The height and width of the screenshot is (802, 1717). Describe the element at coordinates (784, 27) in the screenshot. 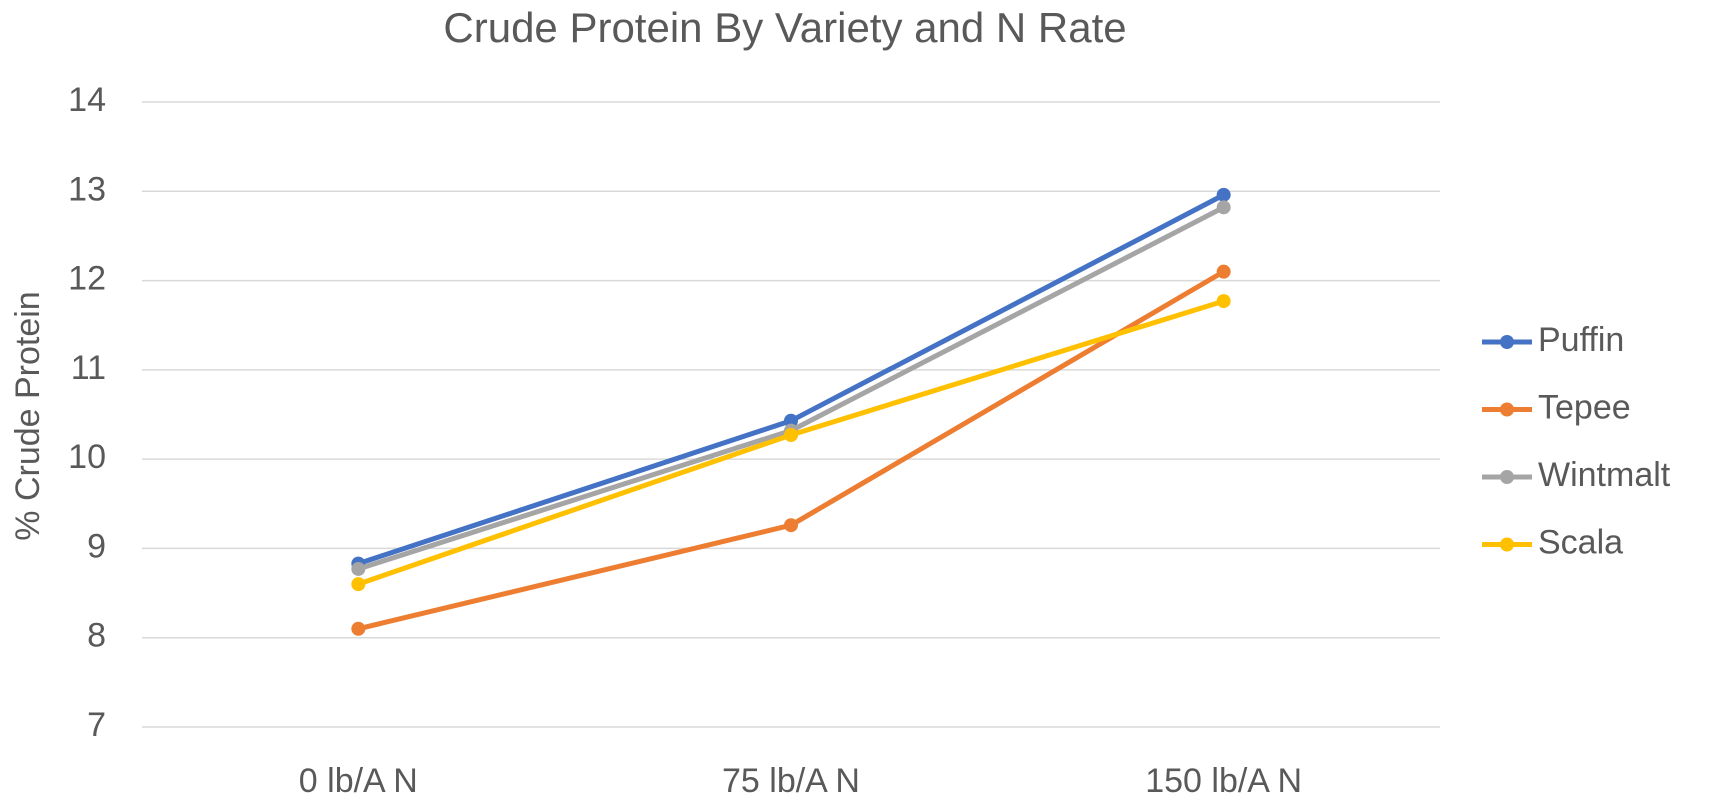

I see `chart-title: Crude Protein By Variety and N Rate` at that location.